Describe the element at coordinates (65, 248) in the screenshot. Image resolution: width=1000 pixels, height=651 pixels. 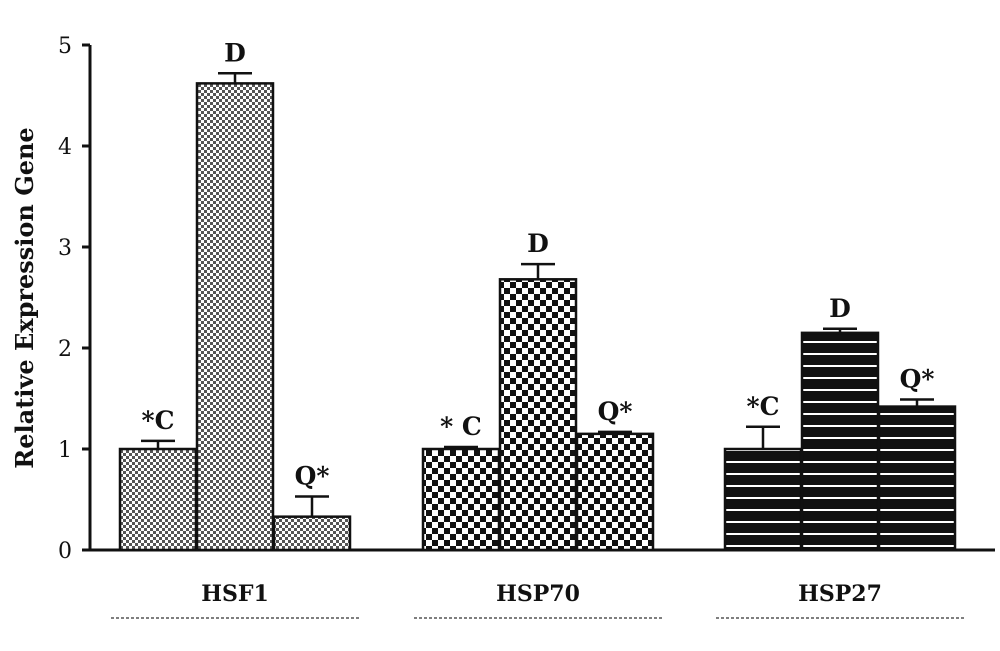
I see `y-tick-label: 3` at that location.